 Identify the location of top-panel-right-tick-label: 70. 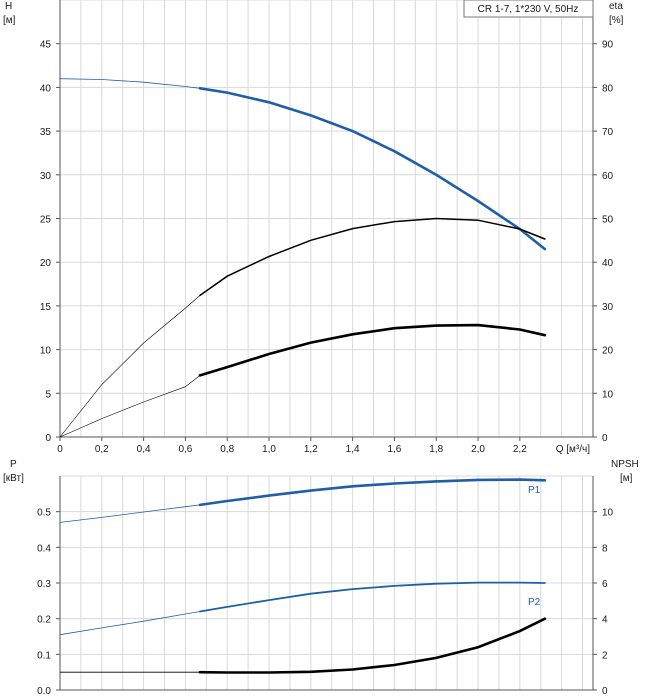
(608, 132).